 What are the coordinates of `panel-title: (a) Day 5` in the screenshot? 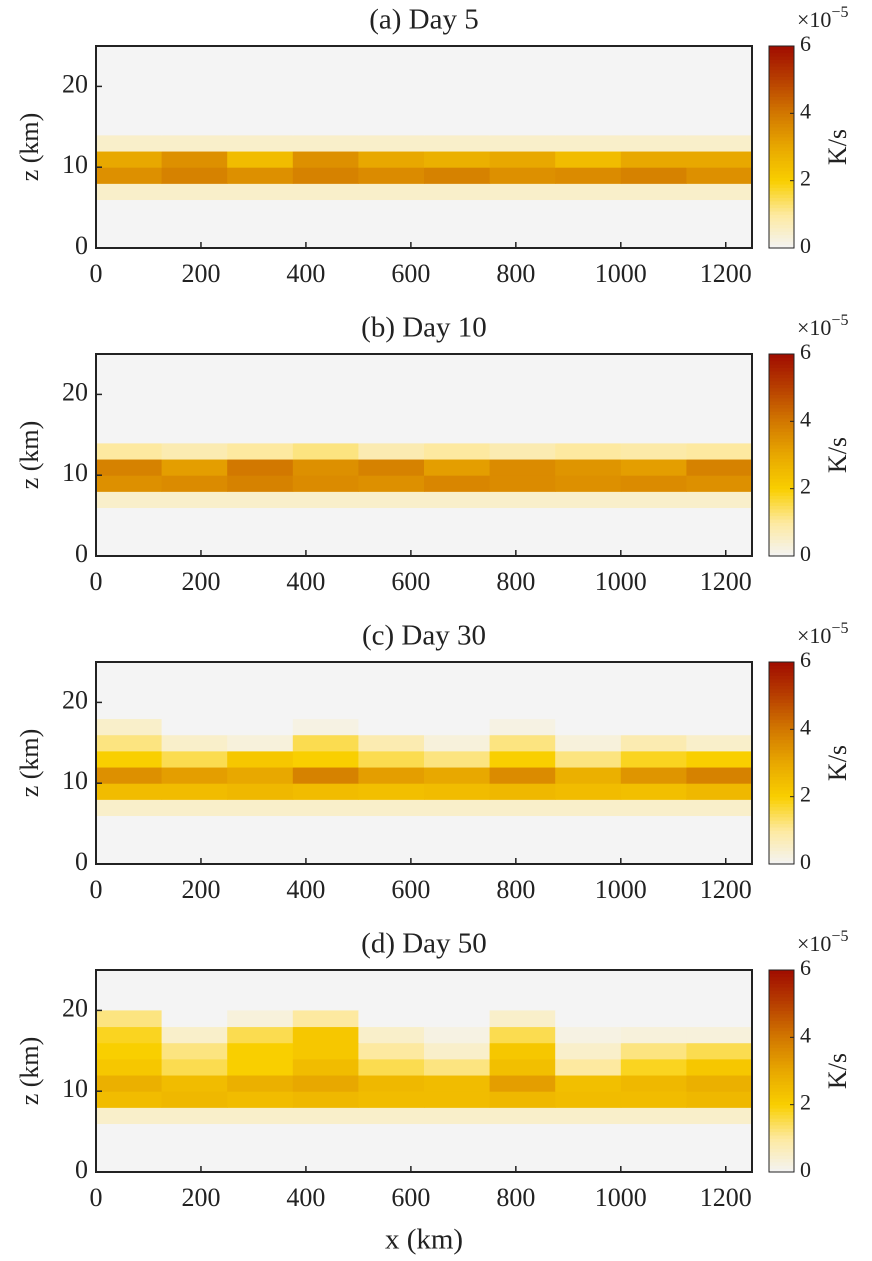 It's located at (424, 20).